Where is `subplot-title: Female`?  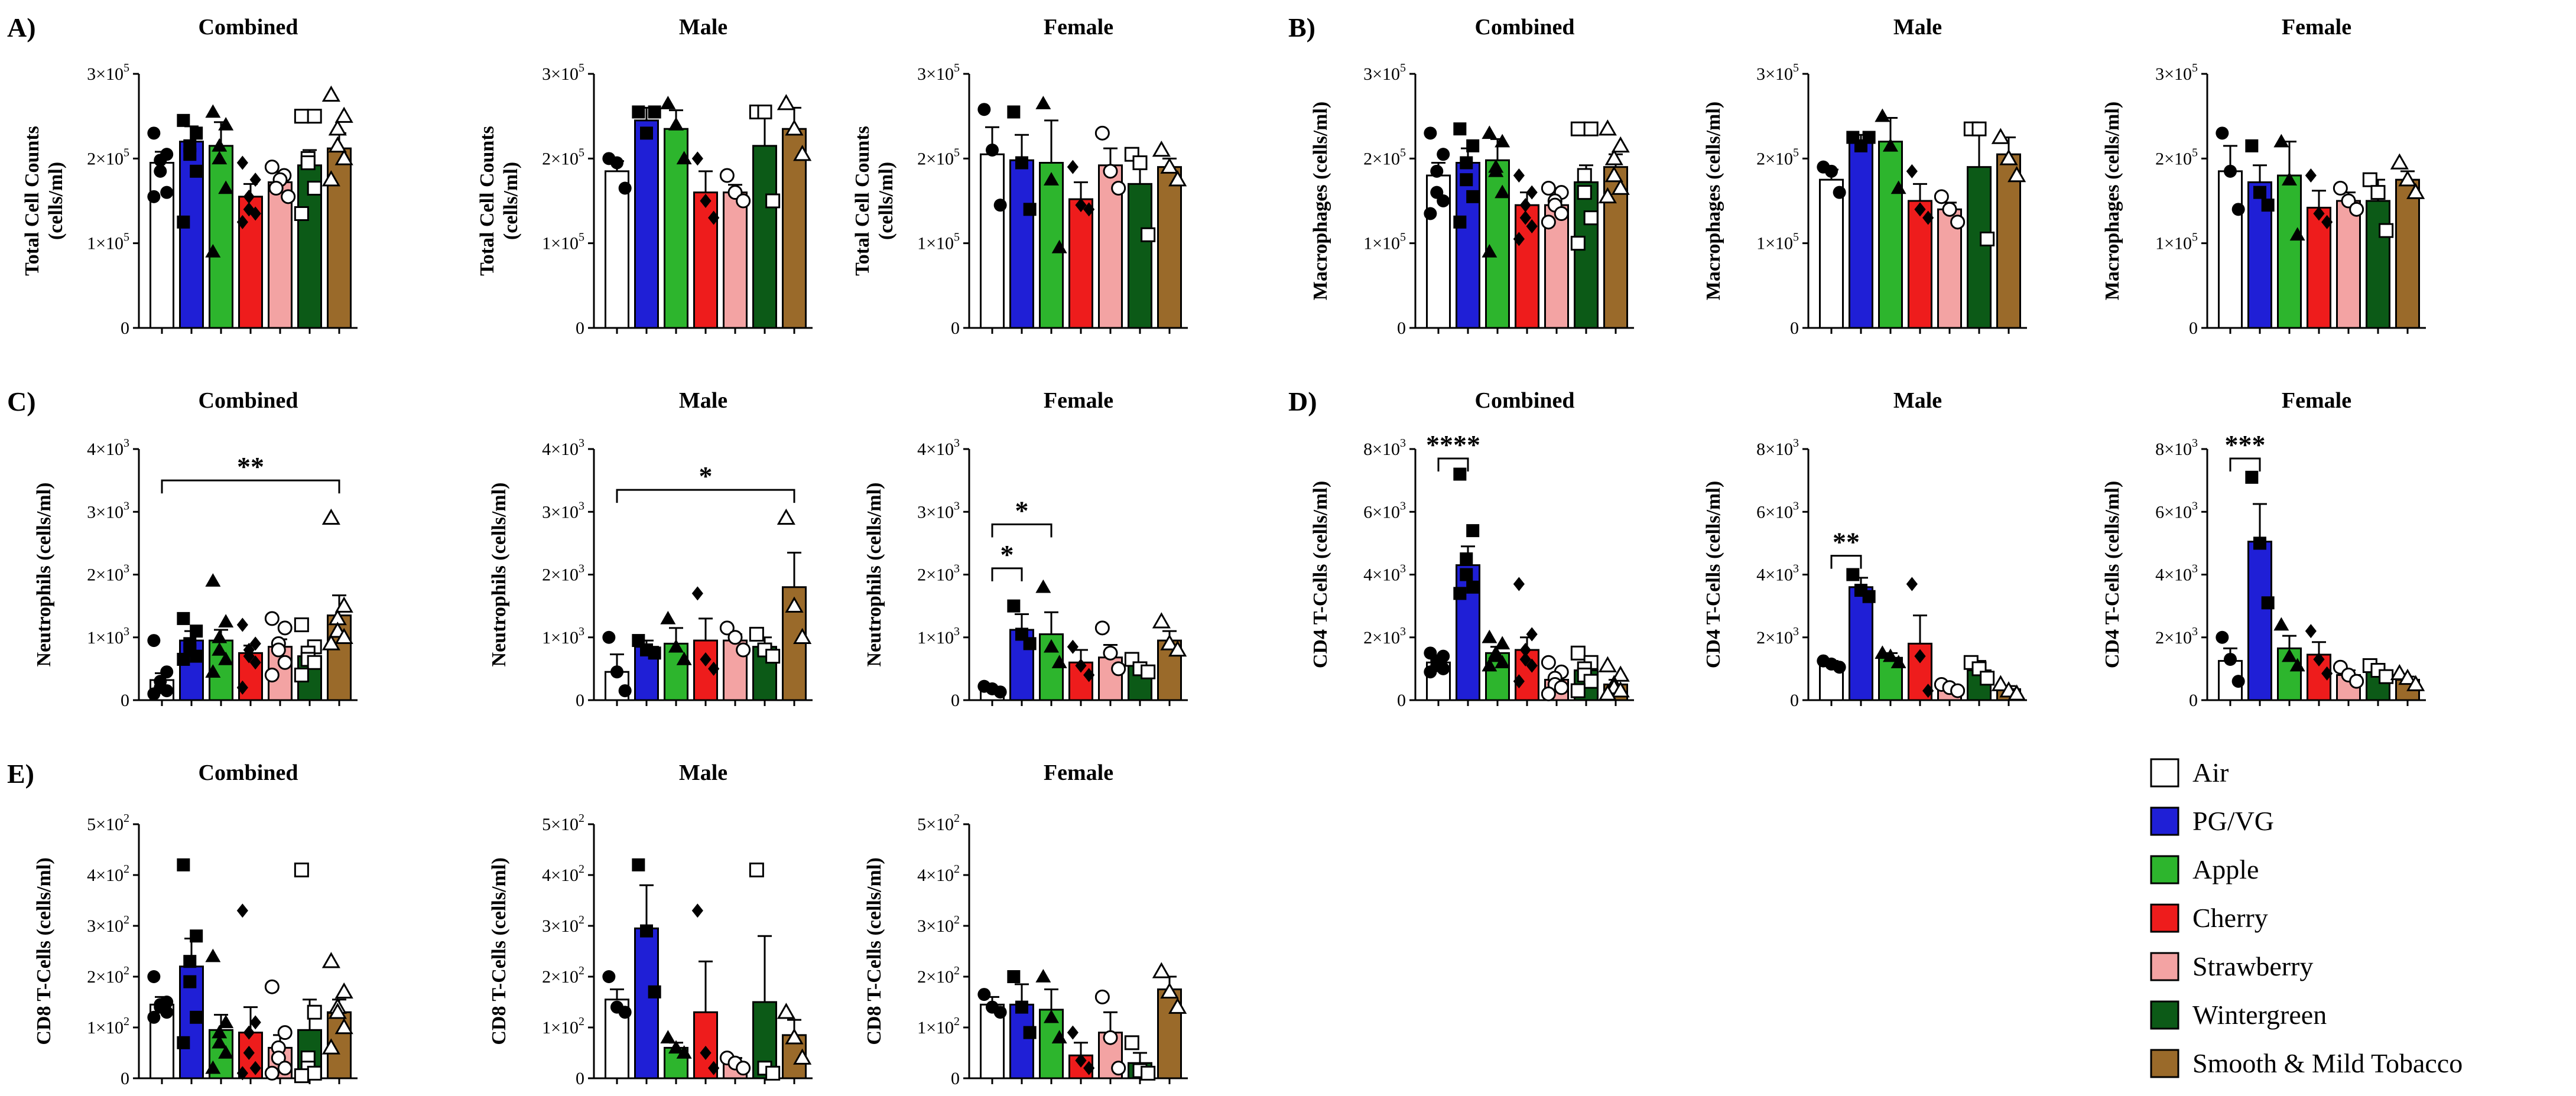 subplot-title: Female is located at coordinates (2316, 400).